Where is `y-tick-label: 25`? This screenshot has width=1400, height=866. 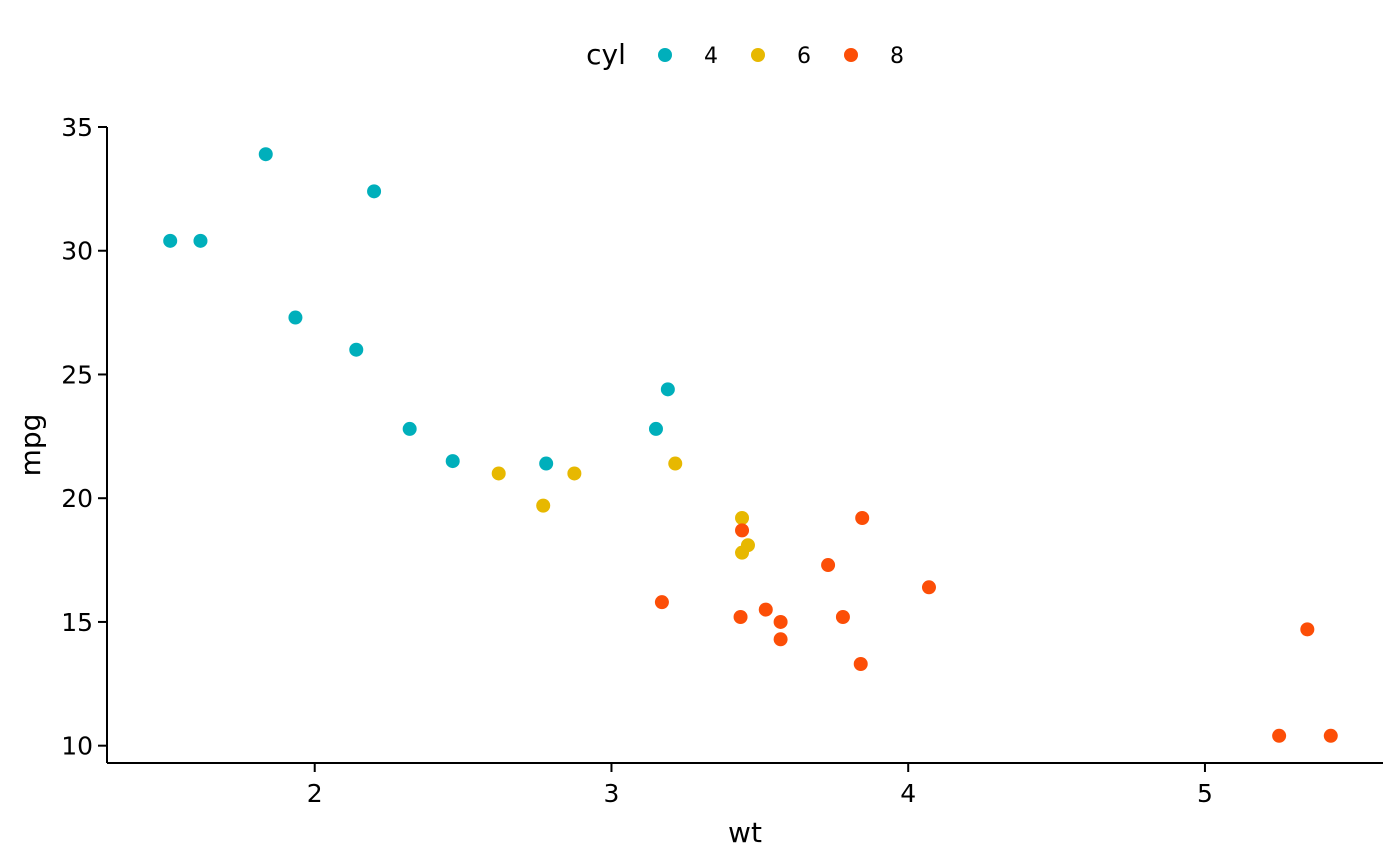 y-tick-label: 25 is located at coordinates (77, 374).